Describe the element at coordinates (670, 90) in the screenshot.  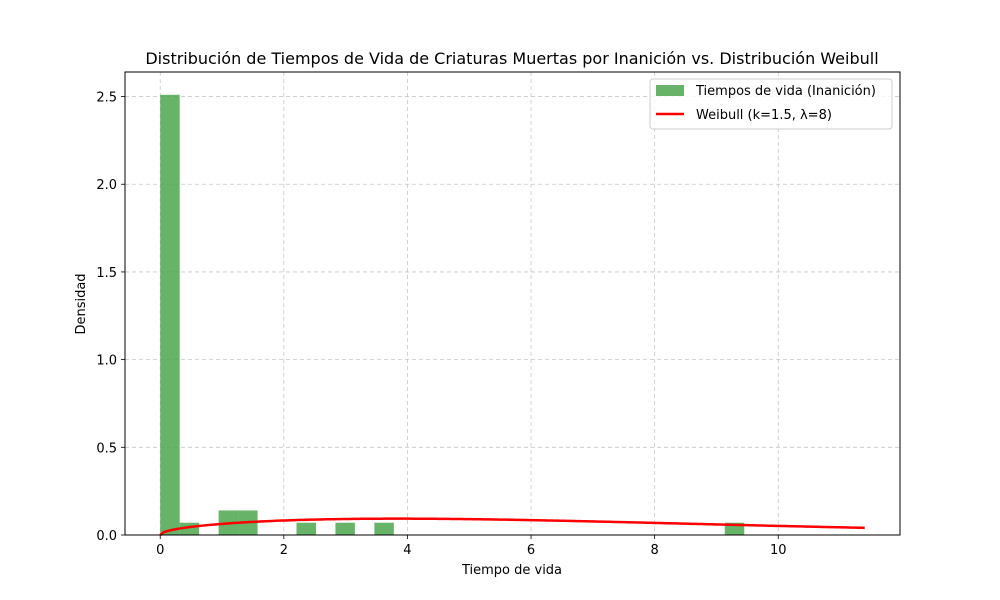
I see `legend-histogram-swatch` at that location.